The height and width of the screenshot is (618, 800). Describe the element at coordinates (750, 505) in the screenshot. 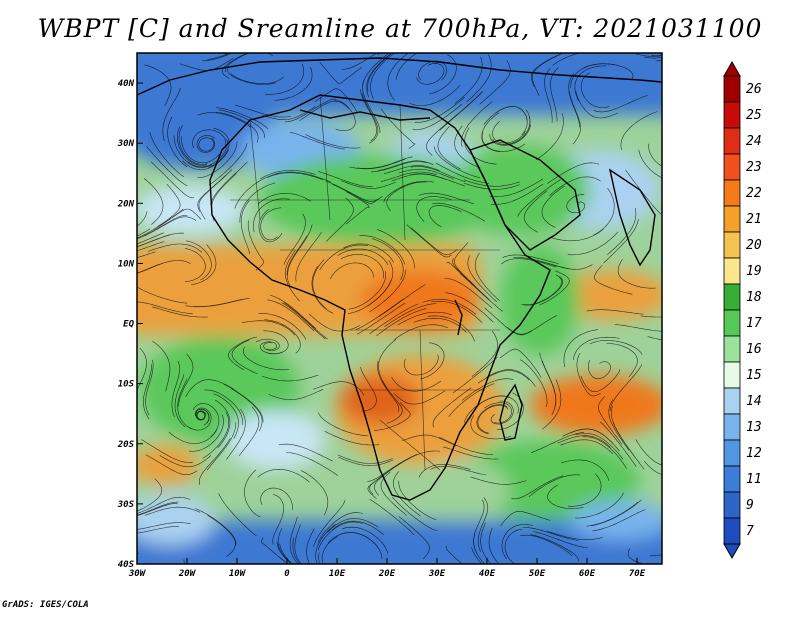

I see `colorbar-label: 9` at that location.